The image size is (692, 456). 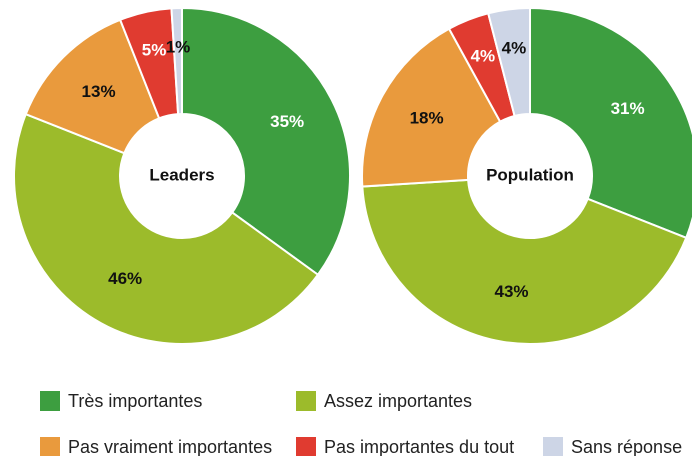 What do you see at coordinates (178, 47) in the screenshot?
I see `value-label: 1%` at bounding box center [178, 47].